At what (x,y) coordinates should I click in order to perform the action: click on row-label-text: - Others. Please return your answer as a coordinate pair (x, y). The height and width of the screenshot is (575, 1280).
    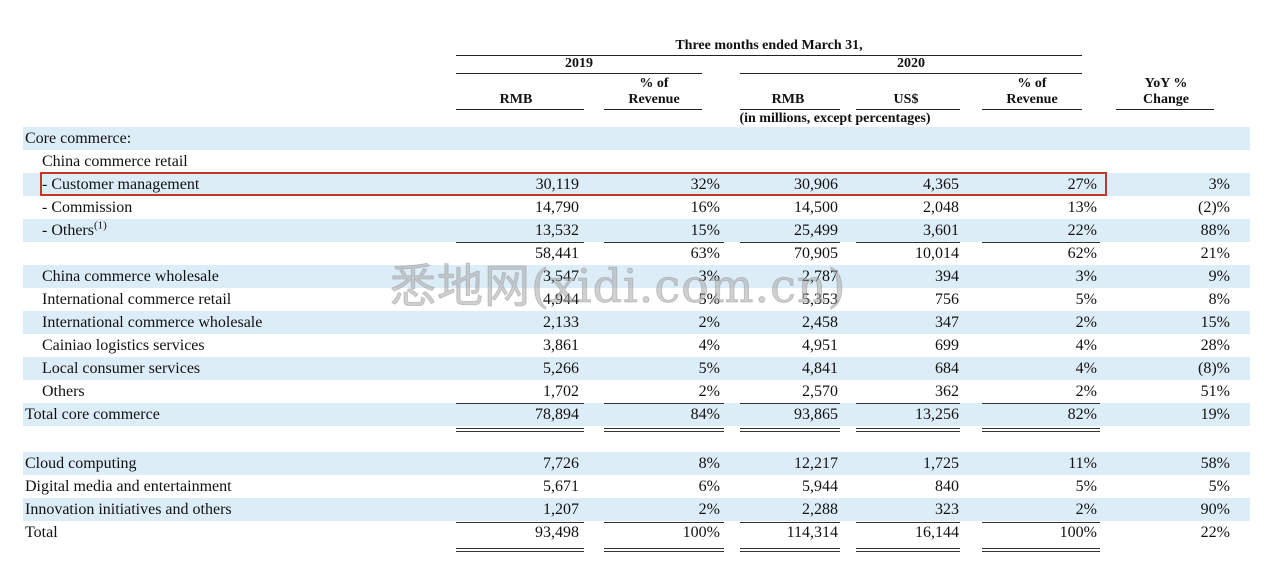
    Looking at the image, I should click on (68, 230).